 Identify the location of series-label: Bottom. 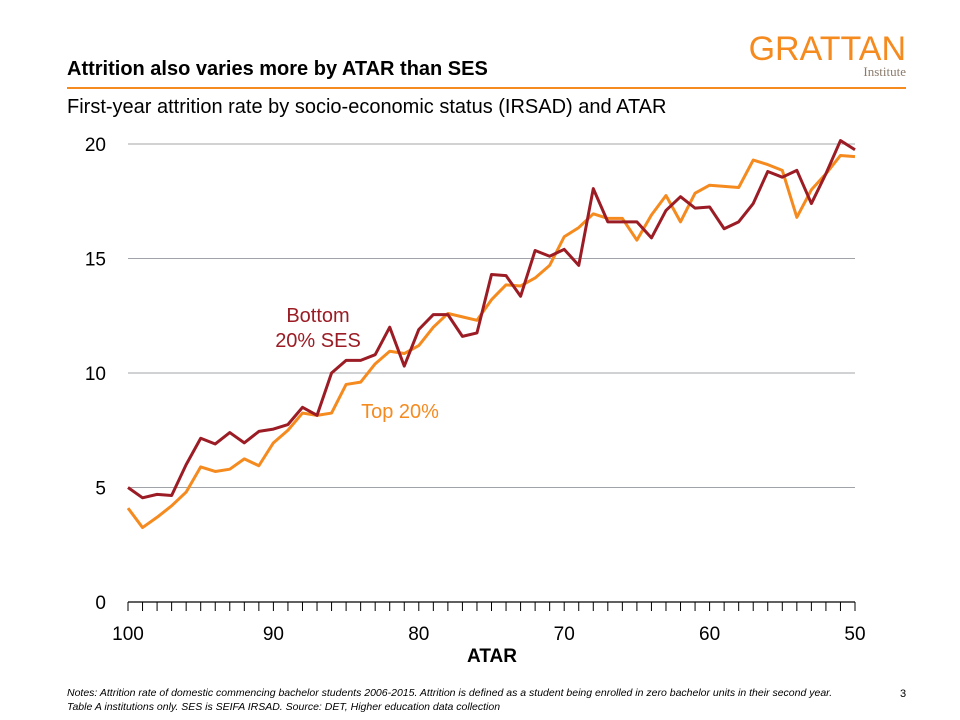
(317, 316).